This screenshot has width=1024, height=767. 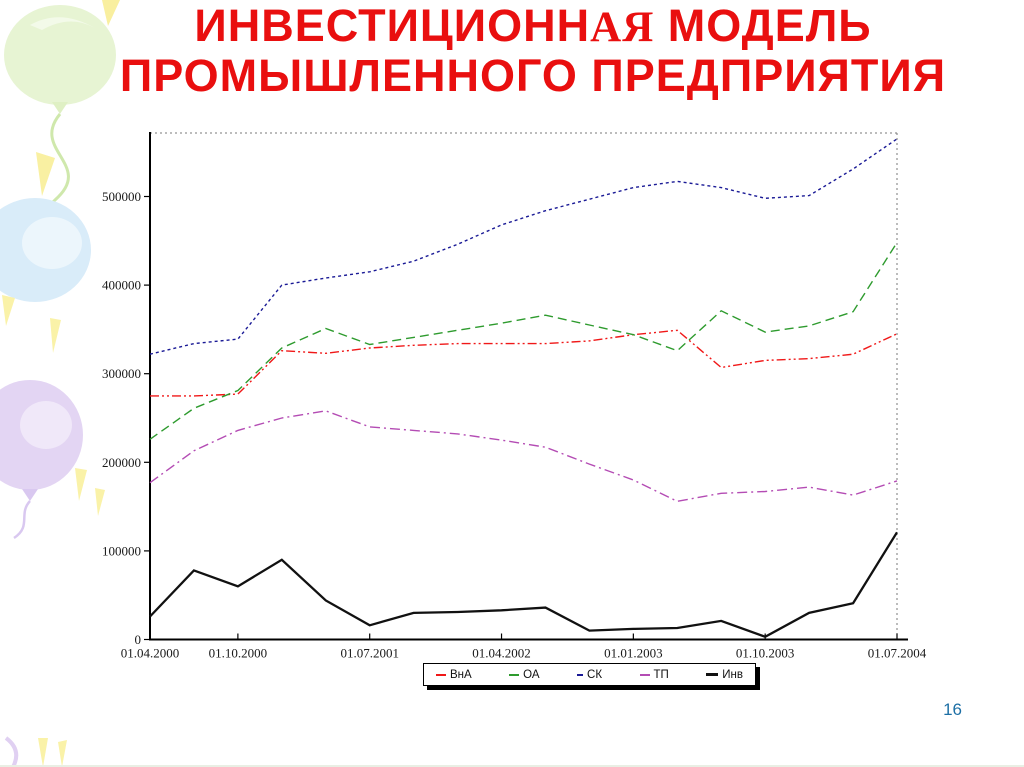 I want to click on legend-dash-vna-icon, so click(x=441, y=674).